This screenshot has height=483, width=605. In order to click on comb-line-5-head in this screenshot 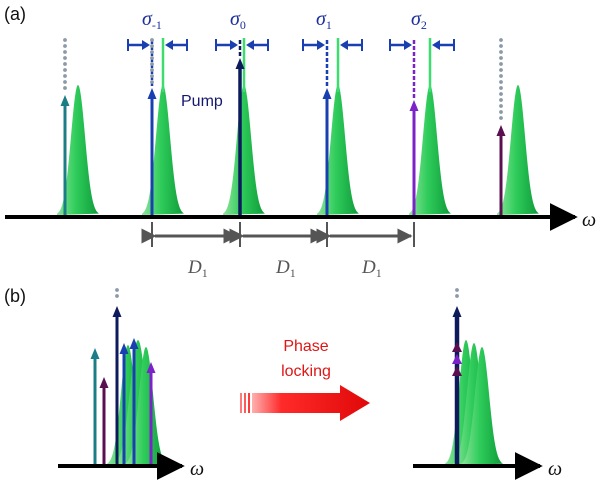, I will do `click(414, 105)`.